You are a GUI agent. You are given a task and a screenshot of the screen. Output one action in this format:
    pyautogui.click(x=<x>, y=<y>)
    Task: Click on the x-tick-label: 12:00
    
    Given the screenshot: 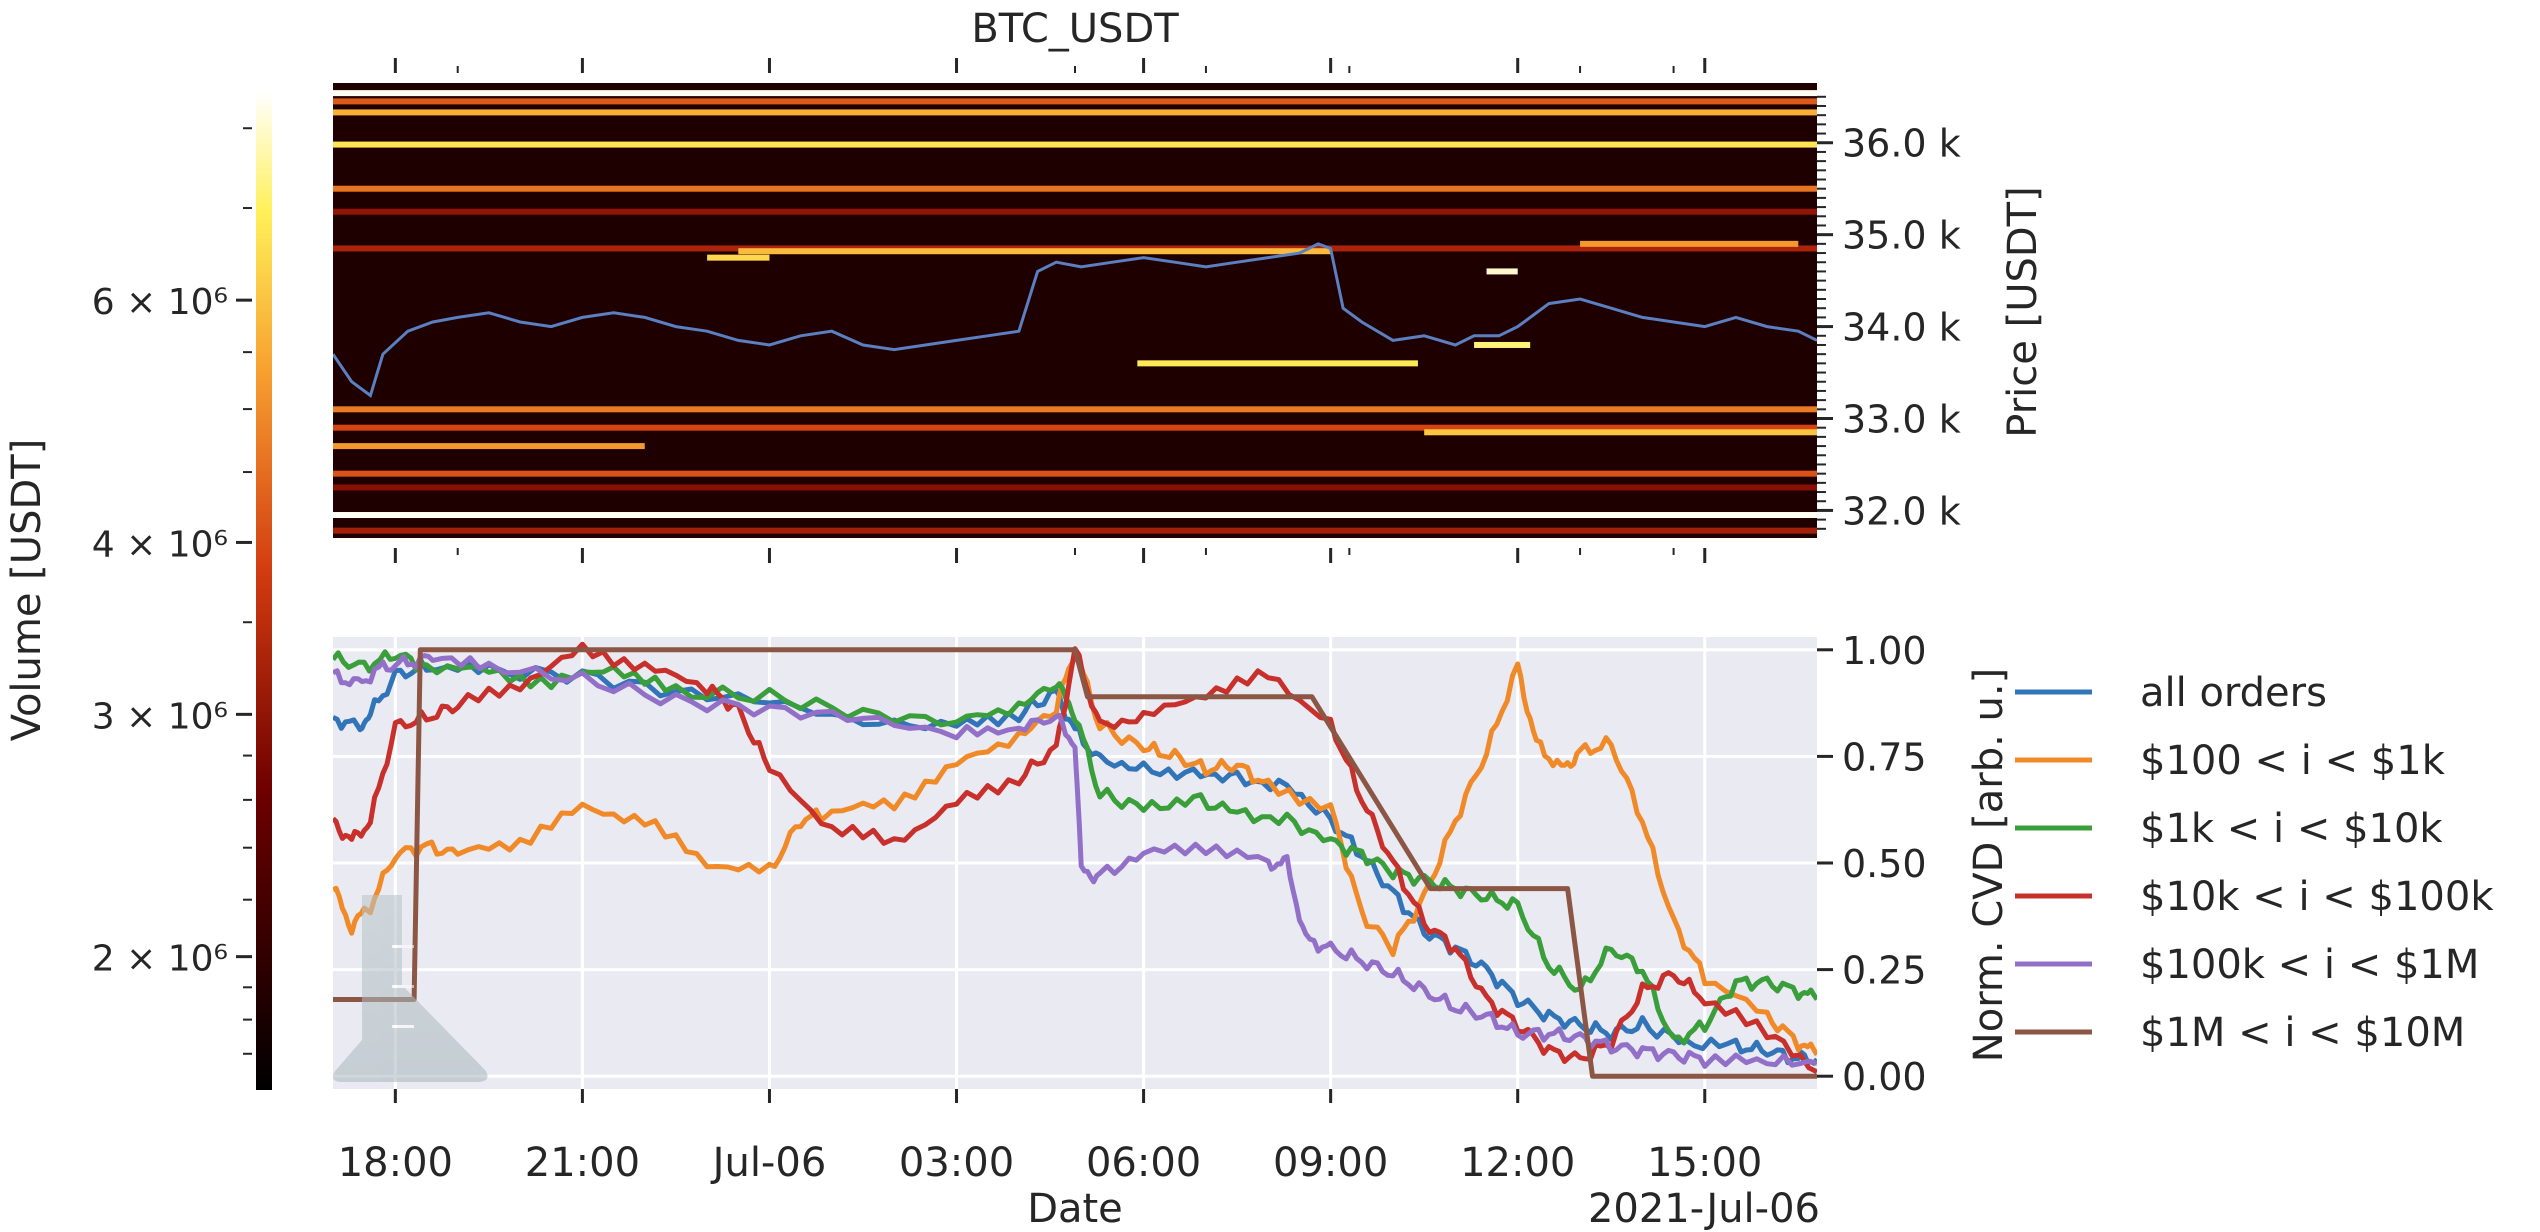 What is the action you would take?
    pyautogui.click(x=1517, y=1163)
    